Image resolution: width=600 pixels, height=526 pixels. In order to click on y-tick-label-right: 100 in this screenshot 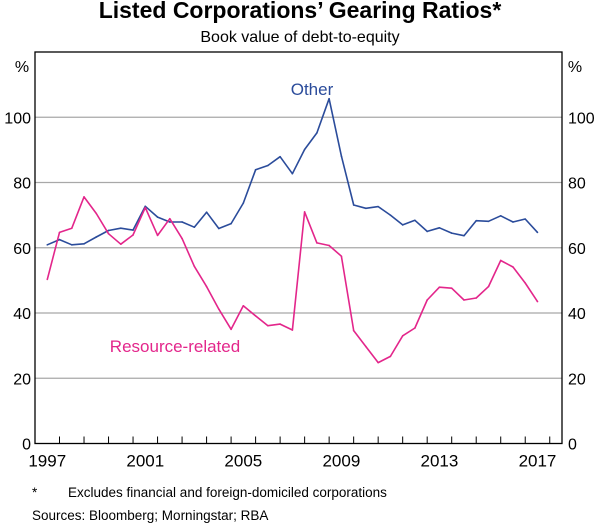, I will do `click(581, 118)`.